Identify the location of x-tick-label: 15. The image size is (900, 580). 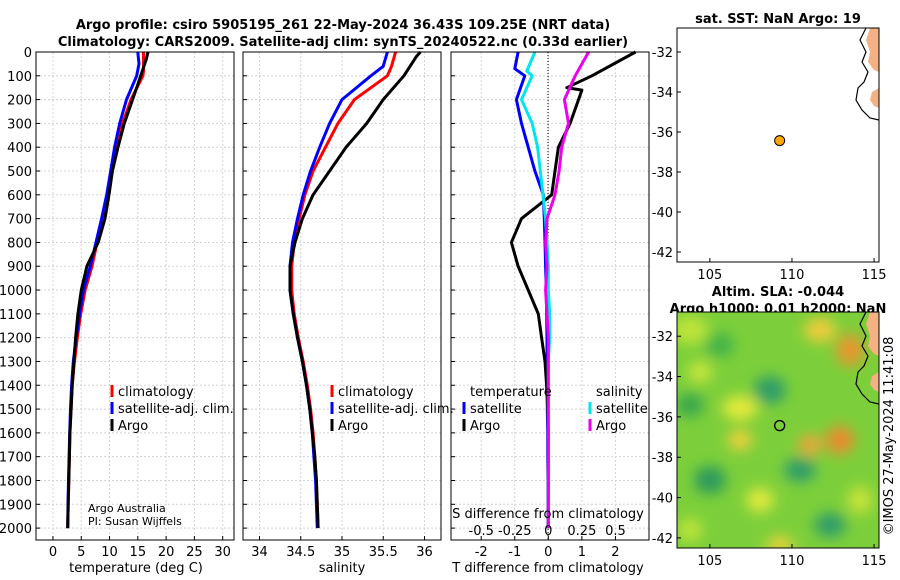
(138, 552).